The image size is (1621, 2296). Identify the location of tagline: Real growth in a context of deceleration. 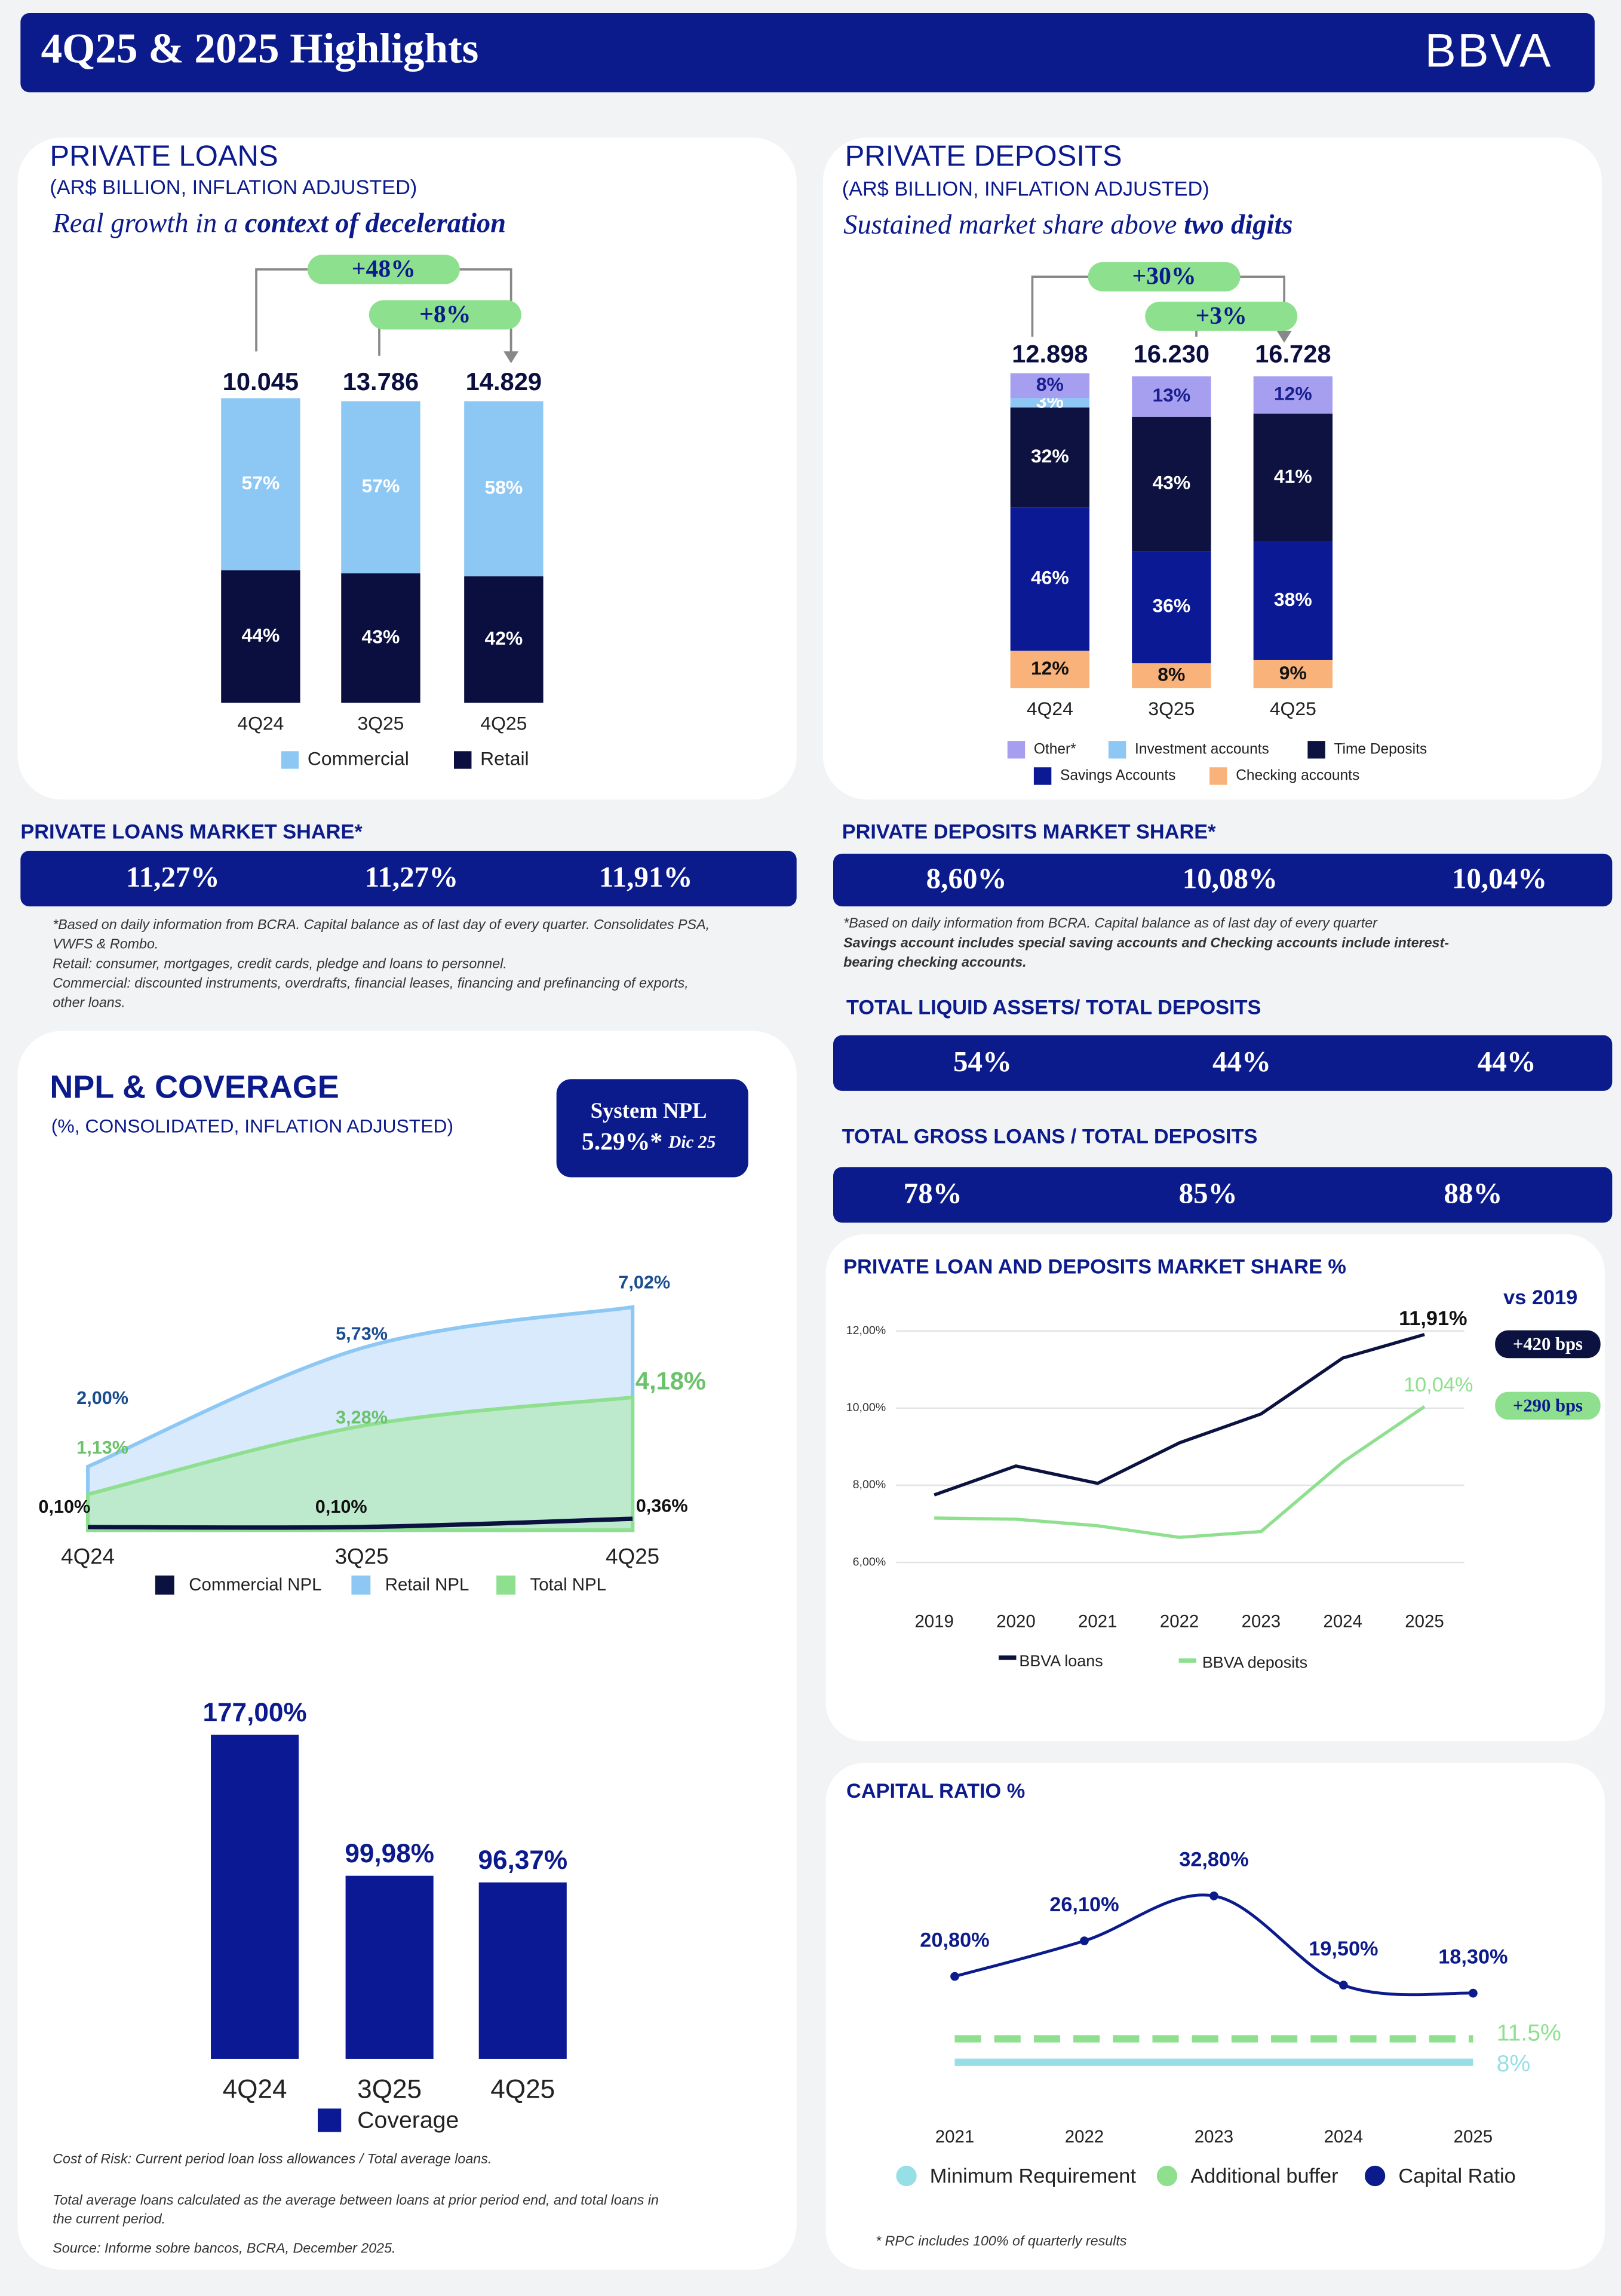
(279, 223).